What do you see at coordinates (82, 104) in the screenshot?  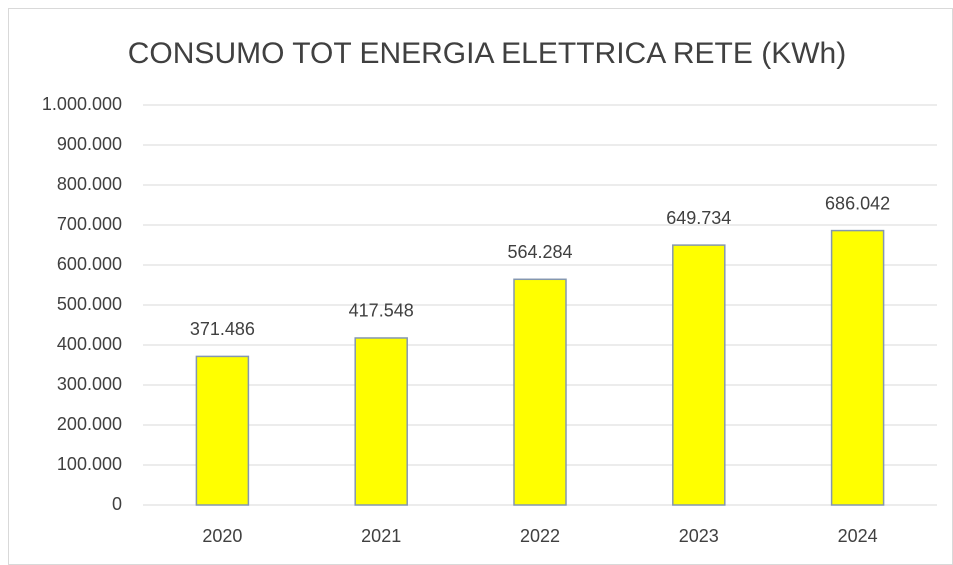 I see `y-tick-label: 1.000.000` at bounding box center [82, 104].